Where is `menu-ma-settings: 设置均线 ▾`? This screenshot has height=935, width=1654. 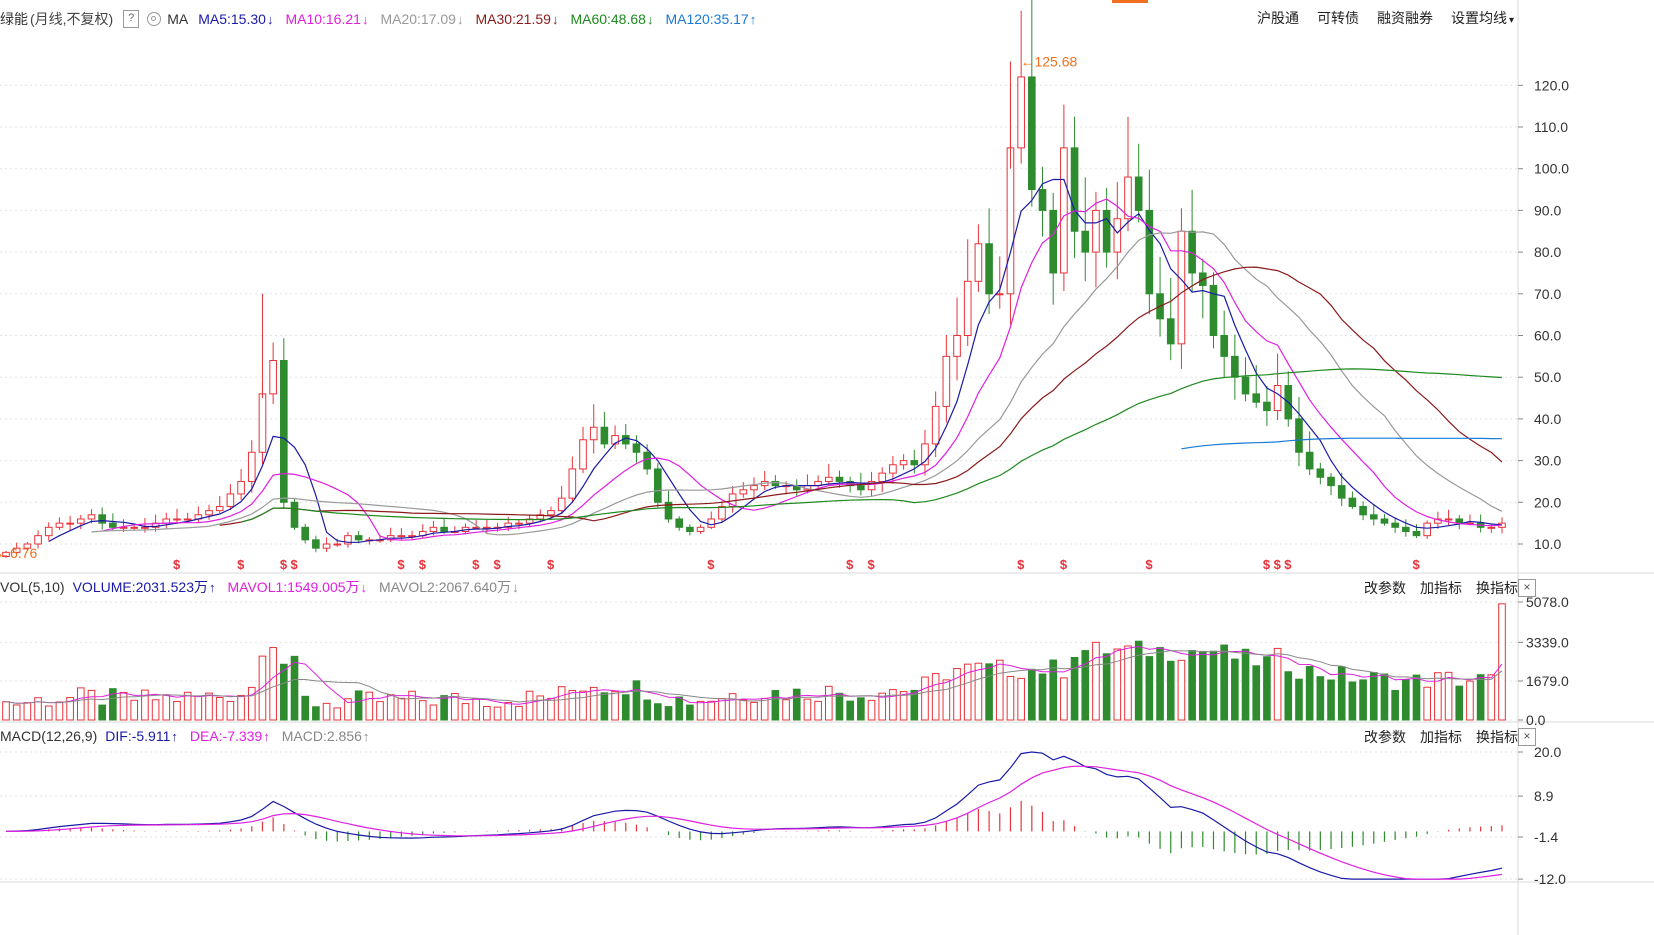 menu-ma-settings: 设置均线 ▾ is located at coordinates (1482, 18).